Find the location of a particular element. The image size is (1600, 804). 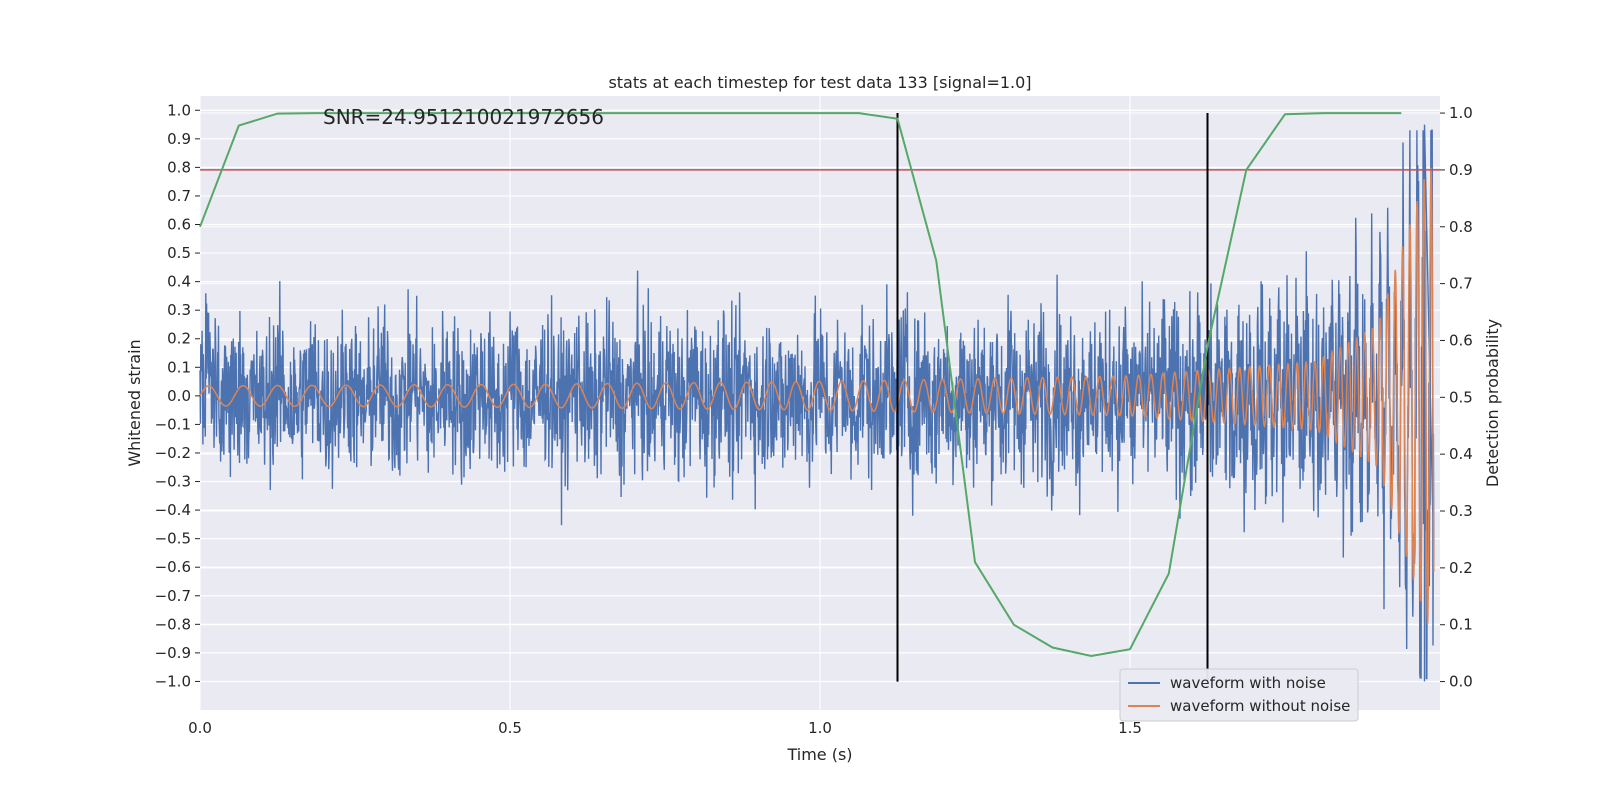

vertical-markers is located at coordinates (1052, 397).